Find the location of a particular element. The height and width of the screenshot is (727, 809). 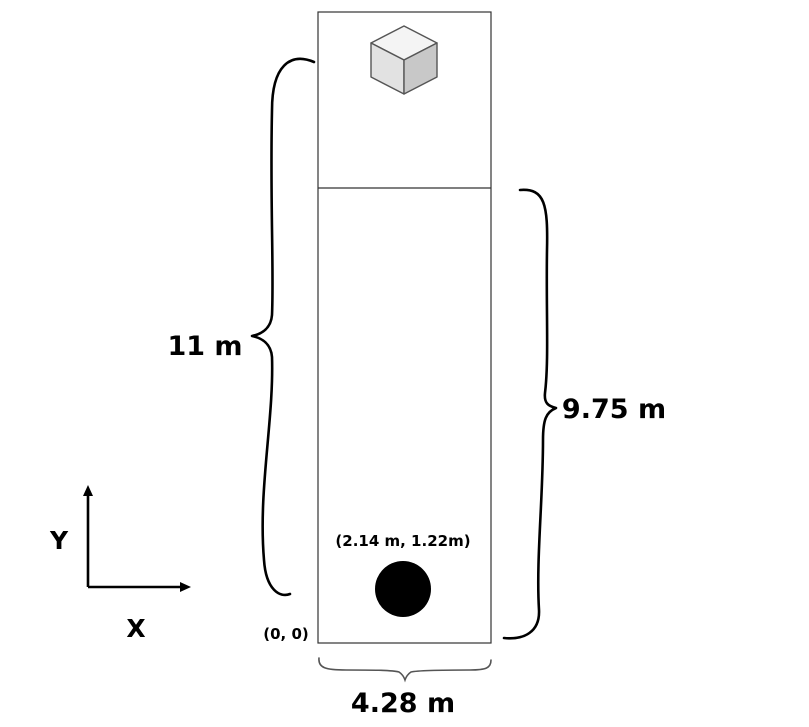

axes-icon is located at coordinates (137, 538).